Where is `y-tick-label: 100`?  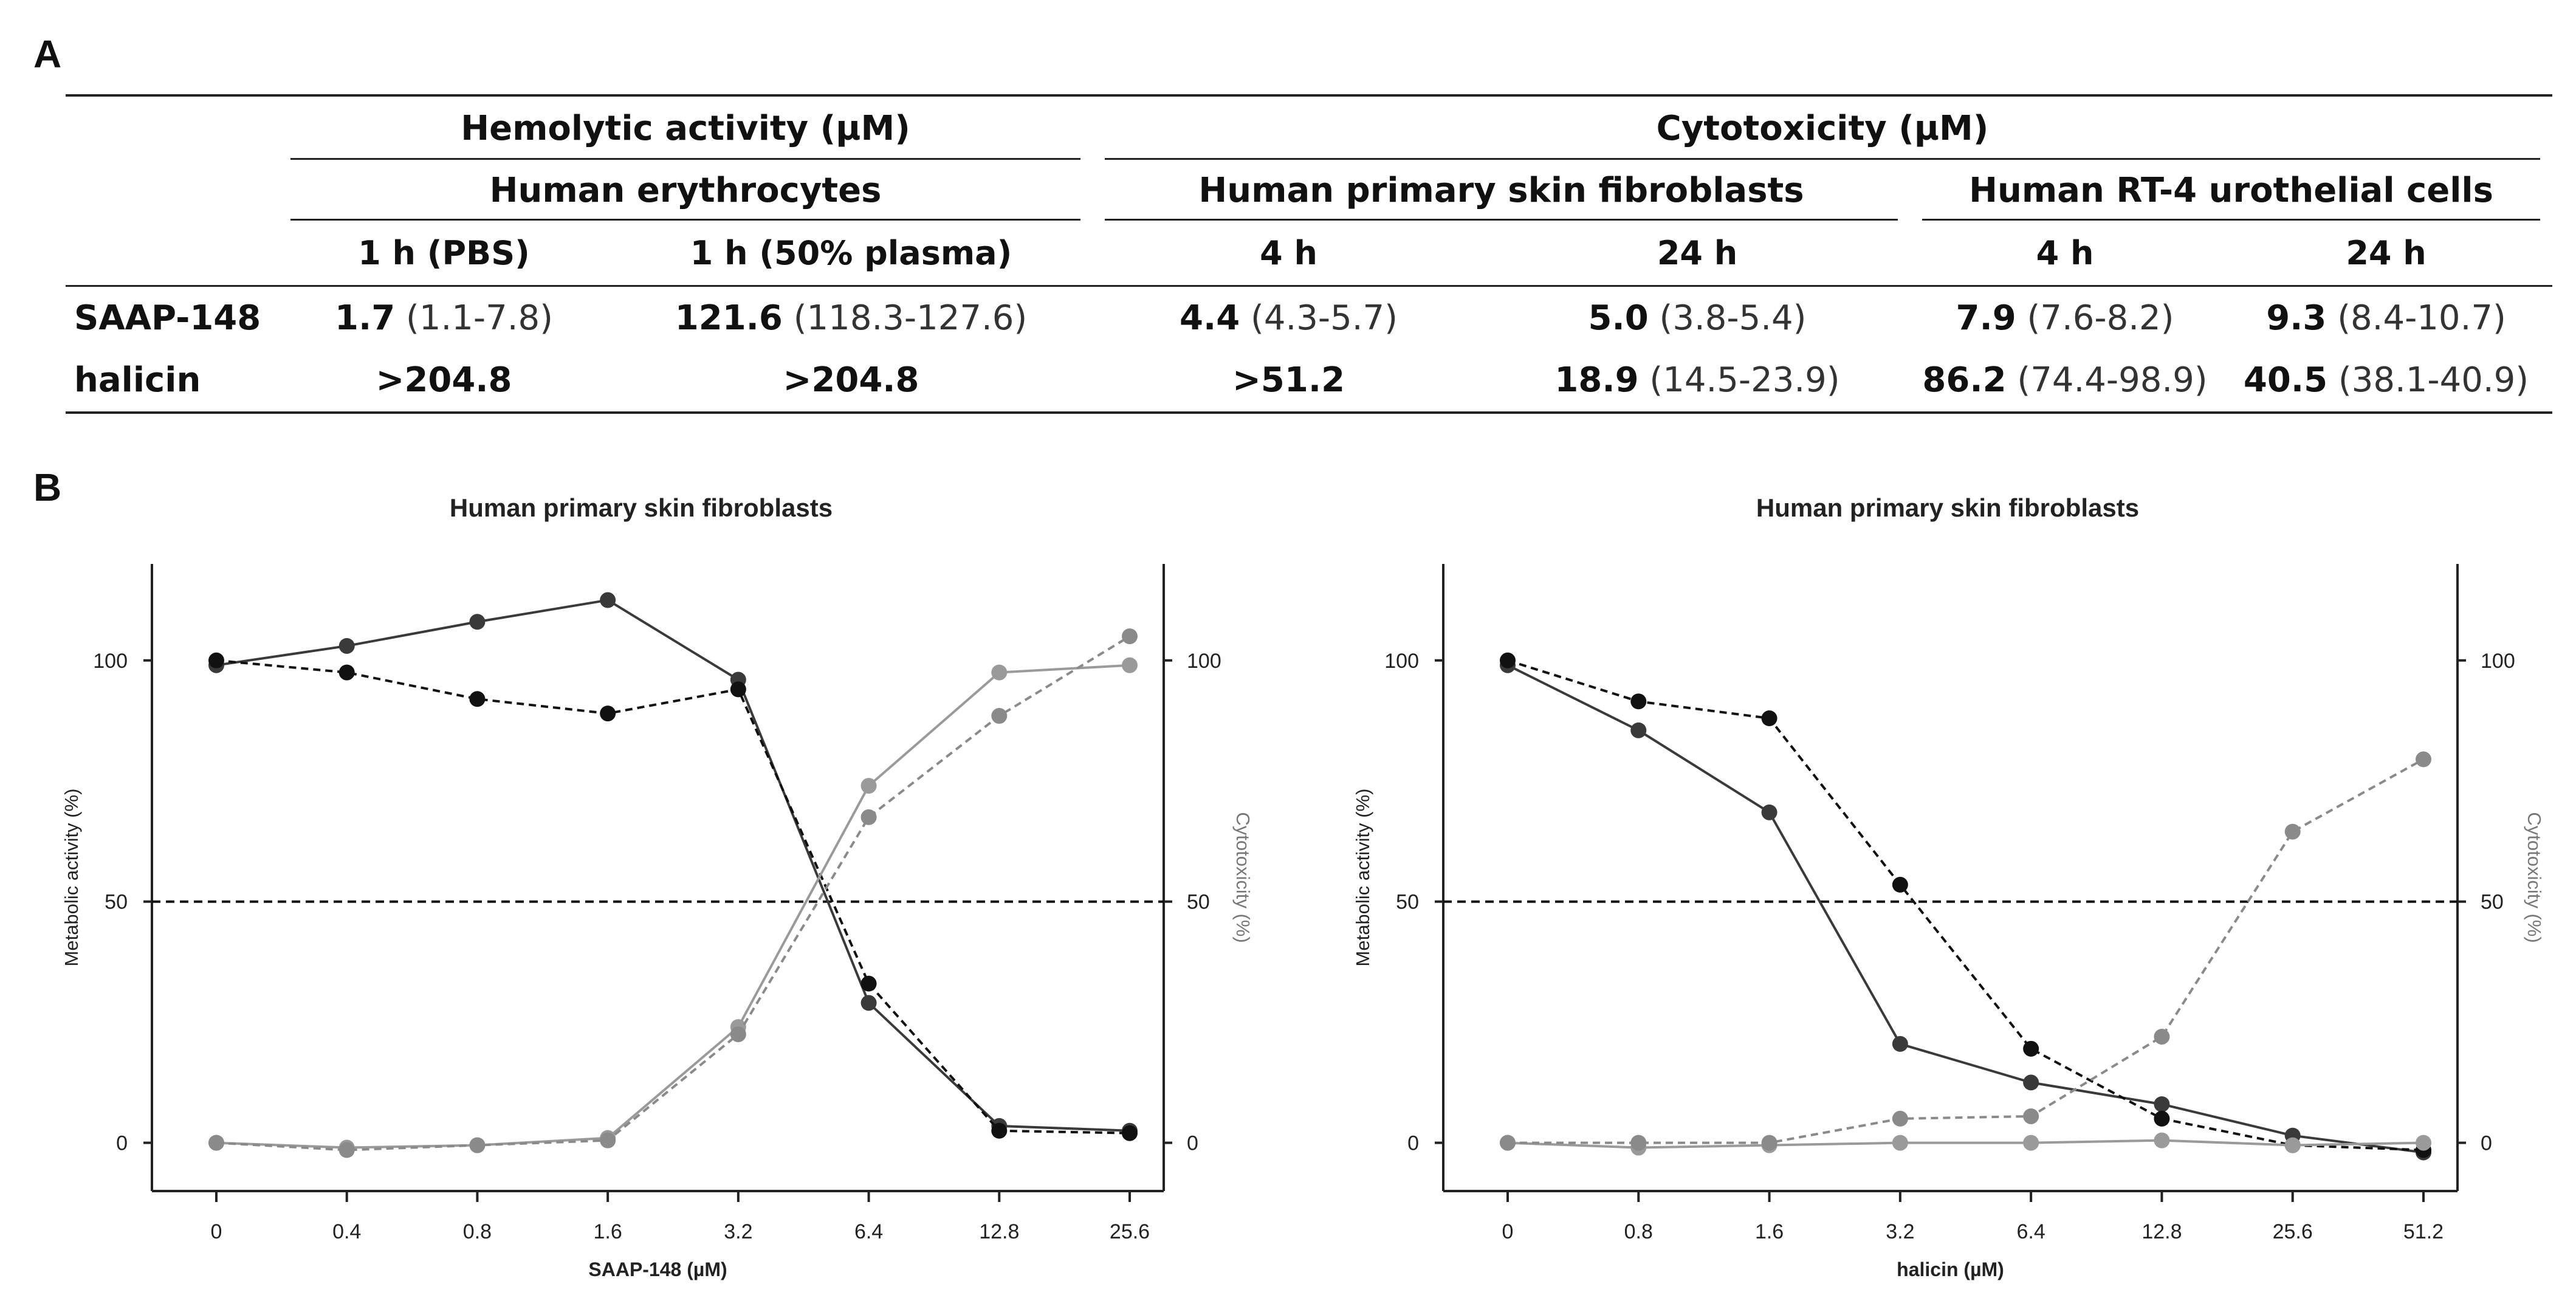
y-tick-label: 100 is located at coordinates (1401, 661).